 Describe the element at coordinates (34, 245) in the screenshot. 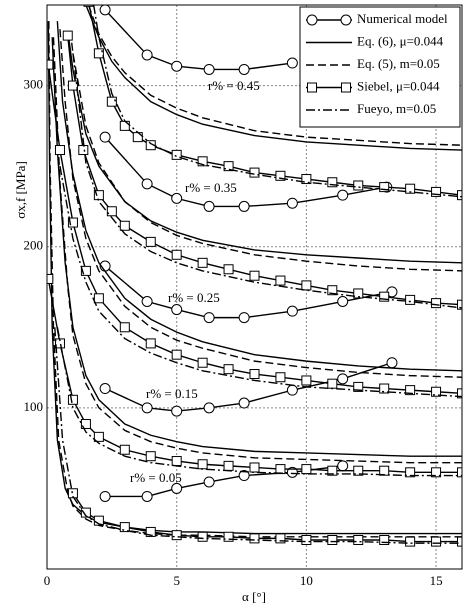

I see `y-tick-label: 200` at that location.